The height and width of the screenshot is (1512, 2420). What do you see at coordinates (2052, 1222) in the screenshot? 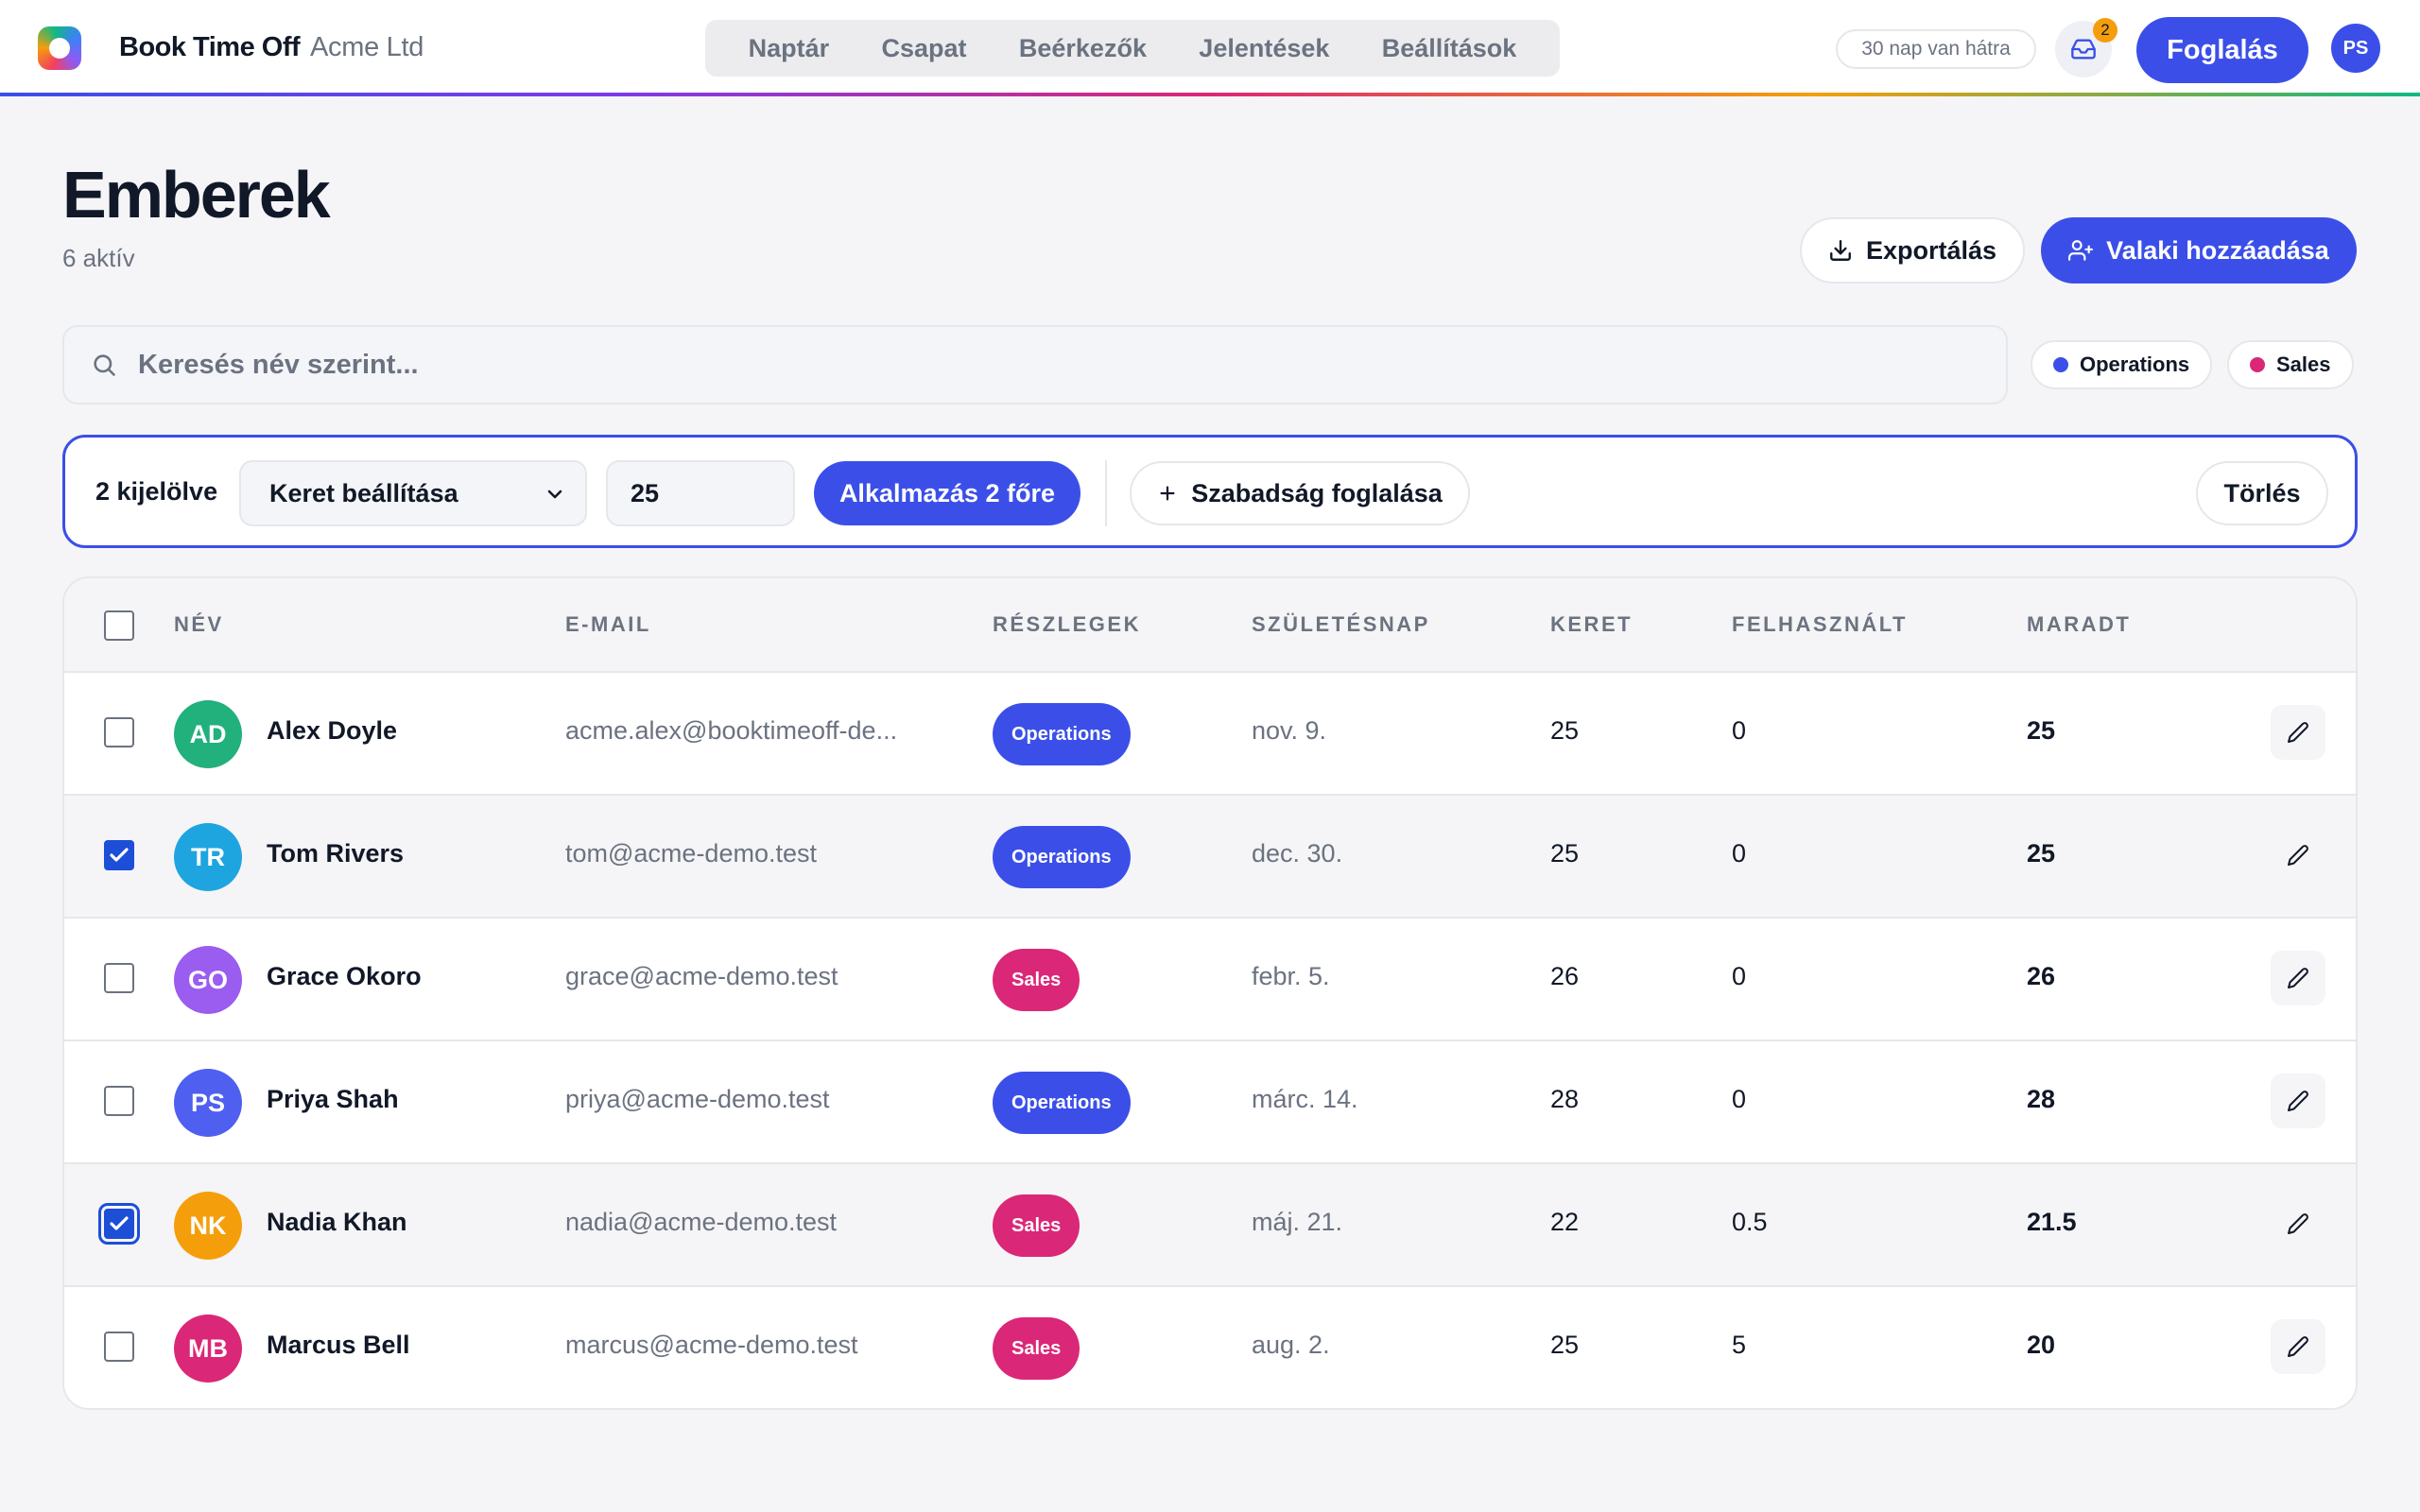
I see `remaining: 21.5` at bounding box center [2052, 1222].